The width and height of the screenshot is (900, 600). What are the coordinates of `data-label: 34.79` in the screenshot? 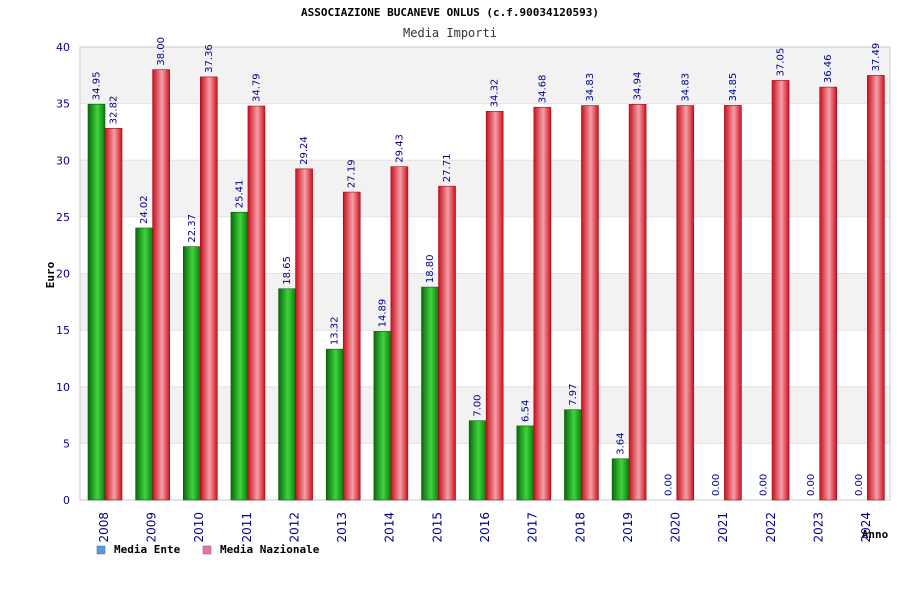 It's located at (256, 87).